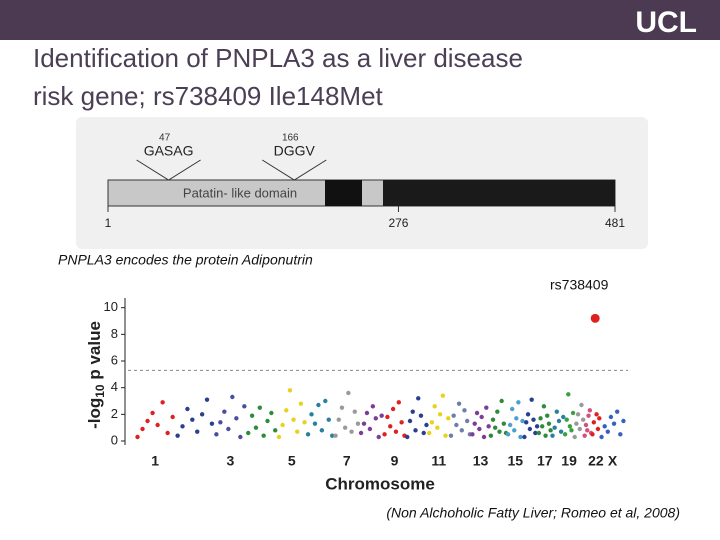 The image size is (720, 540). I want to click on x-tick-label: 22, so click(596, 461).